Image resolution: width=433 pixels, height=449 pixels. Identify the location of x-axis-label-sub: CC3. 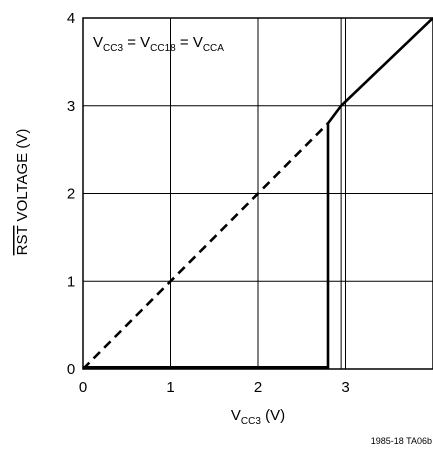
(251, 421).